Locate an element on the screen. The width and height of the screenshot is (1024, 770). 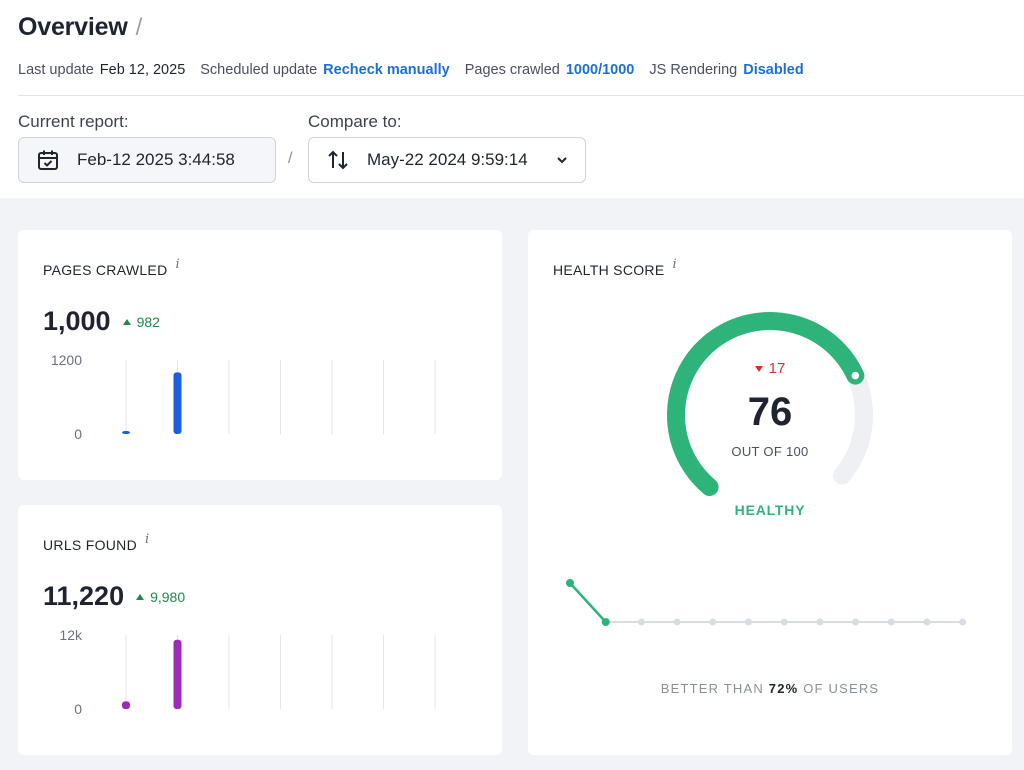
compare-to-dropdown: May-22 2024 9:59:14 is located at coordinates (447, 160).